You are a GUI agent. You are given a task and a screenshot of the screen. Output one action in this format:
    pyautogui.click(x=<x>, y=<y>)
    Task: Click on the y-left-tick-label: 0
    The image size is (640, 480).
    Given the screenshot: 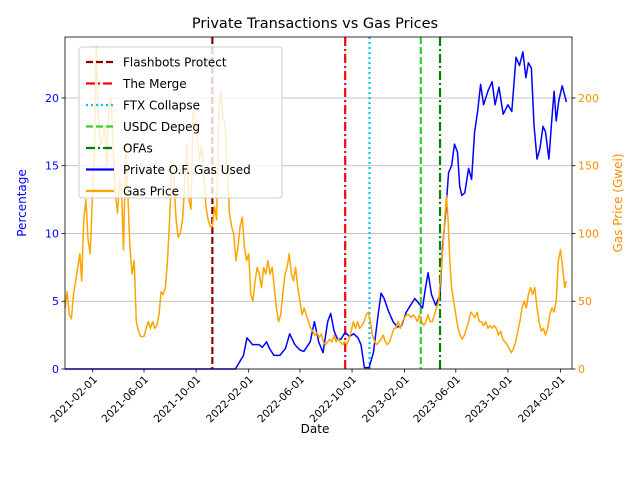 What is the action you would take?
    pyautogui.click(x=55, y=369)
    